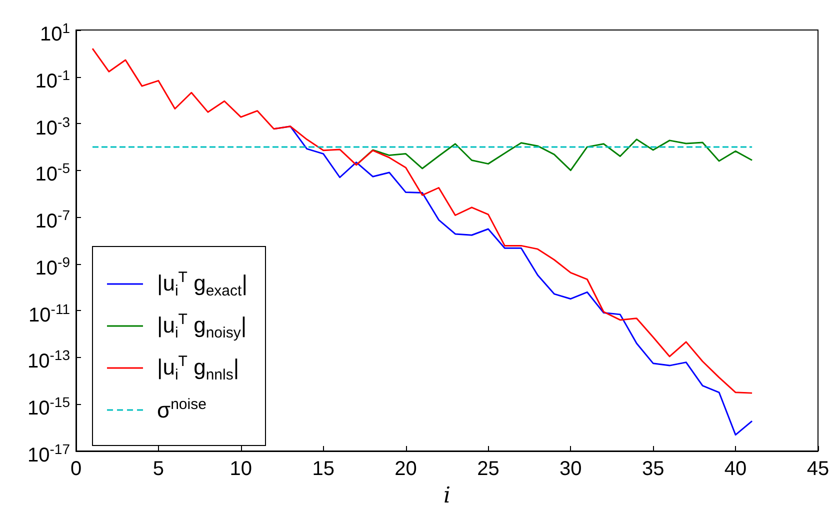  I want to click on legend-label: σ$^{noise}$, so click(181, 410).